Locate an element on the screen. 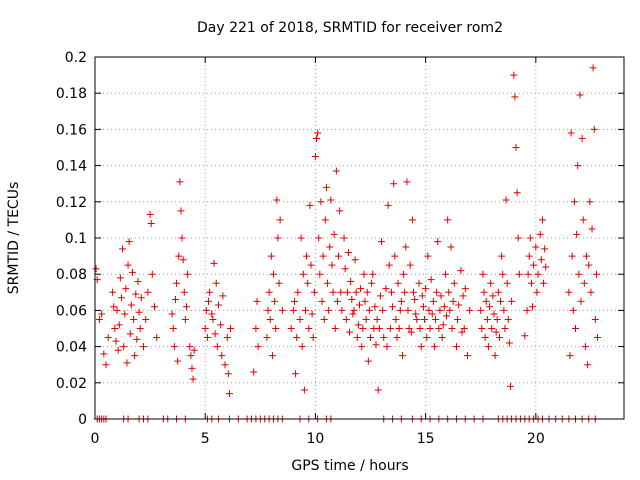 The height and width of the screenshot is (480, 640). x-tick-label: 15 is located at coordinates (426, 439).